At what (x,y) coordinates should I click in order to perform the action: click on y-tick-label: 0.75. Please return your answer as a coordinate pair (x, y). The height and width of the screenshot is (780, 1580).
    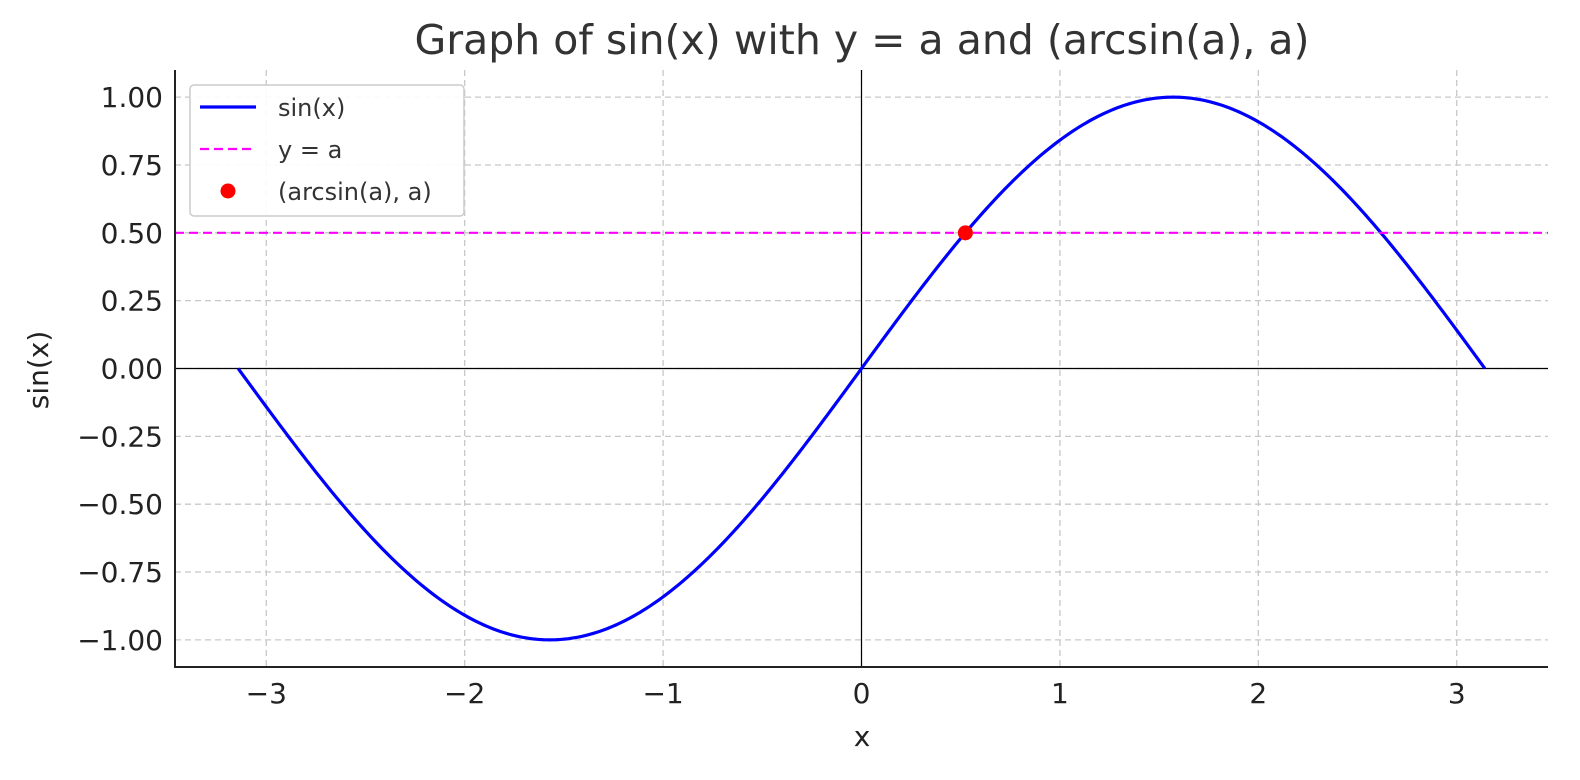
    Looking at the image, I should click on (132, 165).